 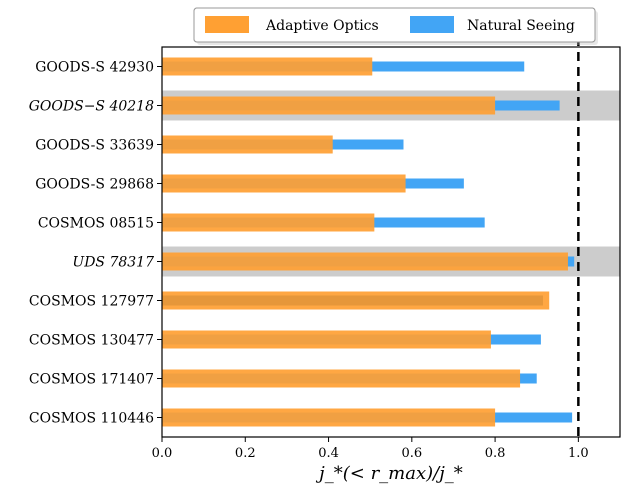 I want to click on y-tick-label: COSMOS 08515, so click(x=96, y=224).